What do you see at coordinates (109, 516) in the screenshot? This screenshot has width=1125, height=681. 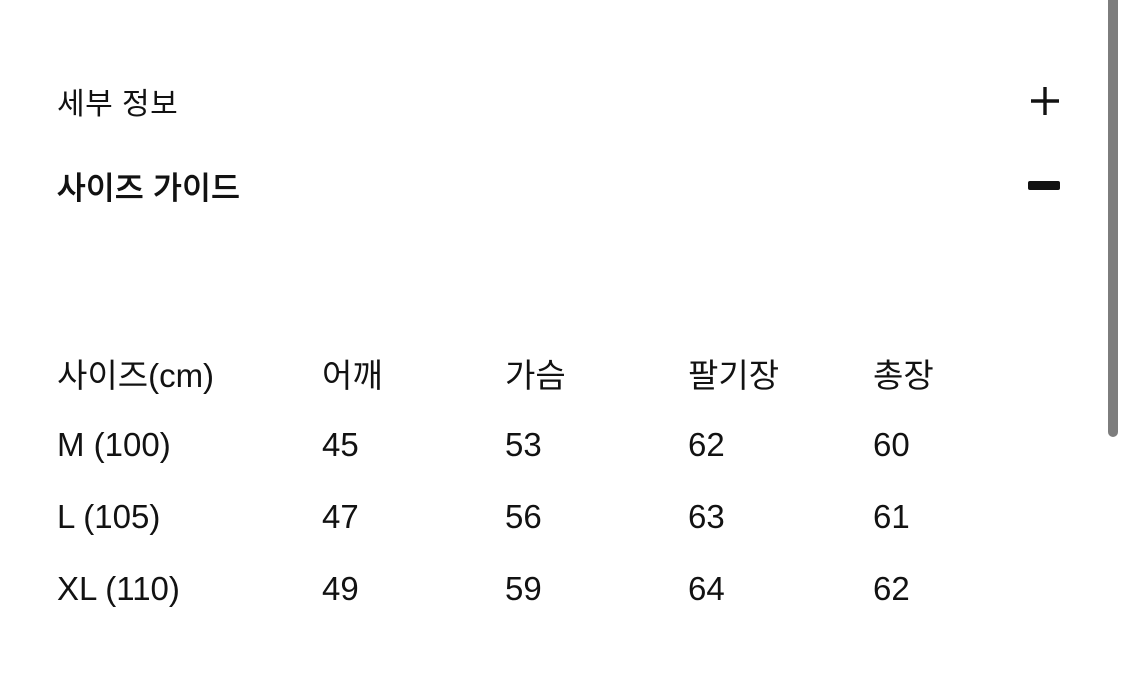 I see `table-cell-size: L (105)` at bounding box center [109, 516].